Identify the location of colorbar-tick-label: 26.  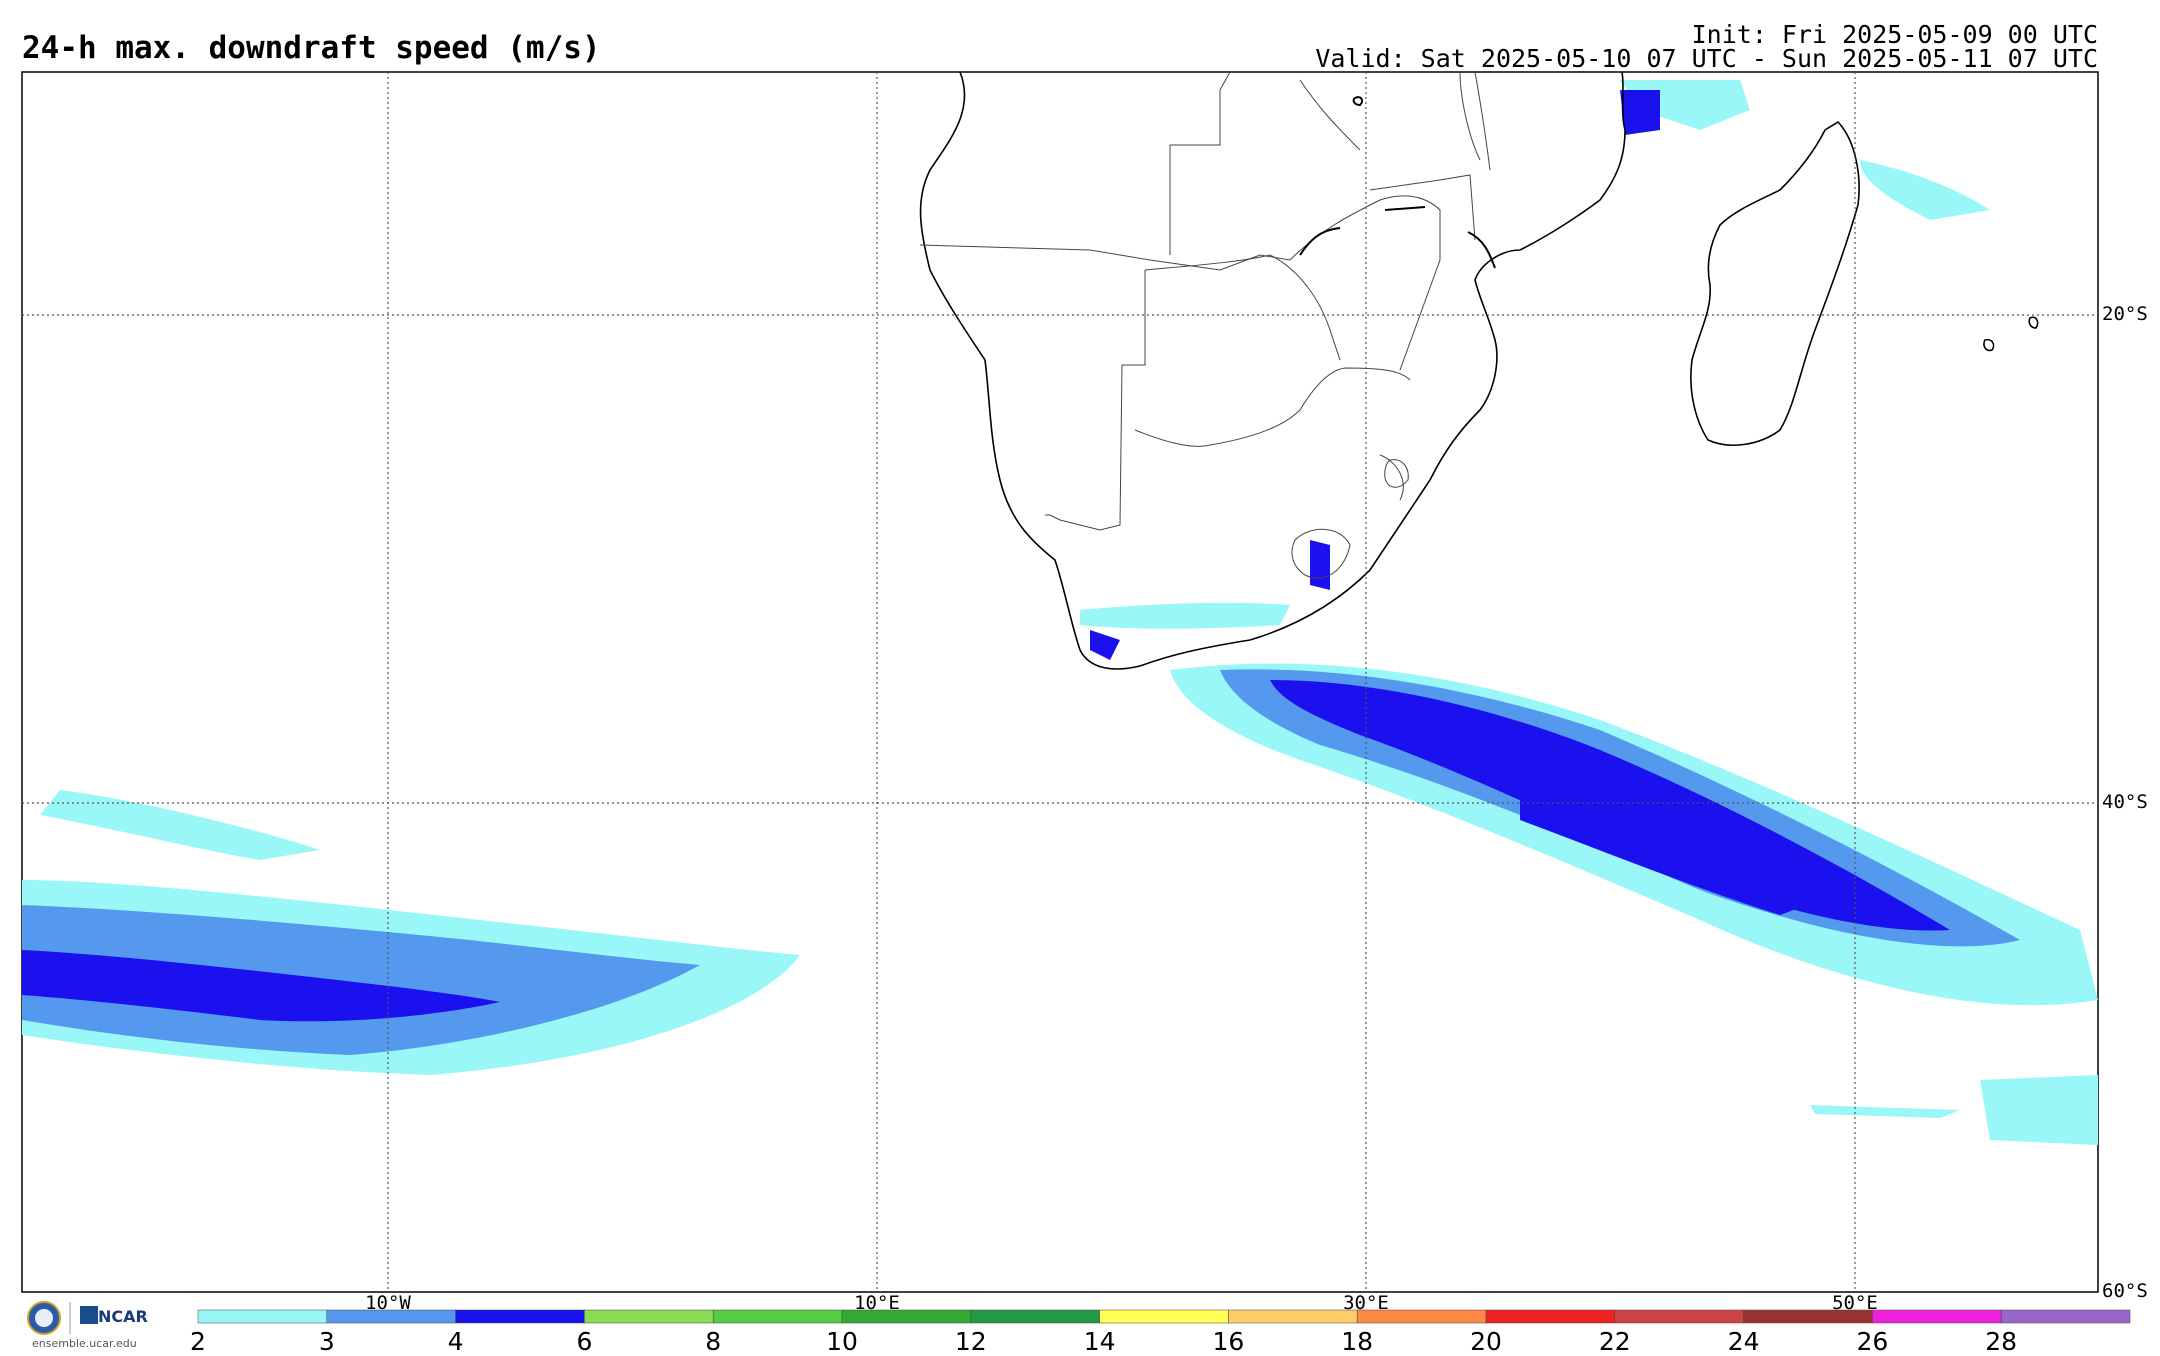
(1872, 1341).